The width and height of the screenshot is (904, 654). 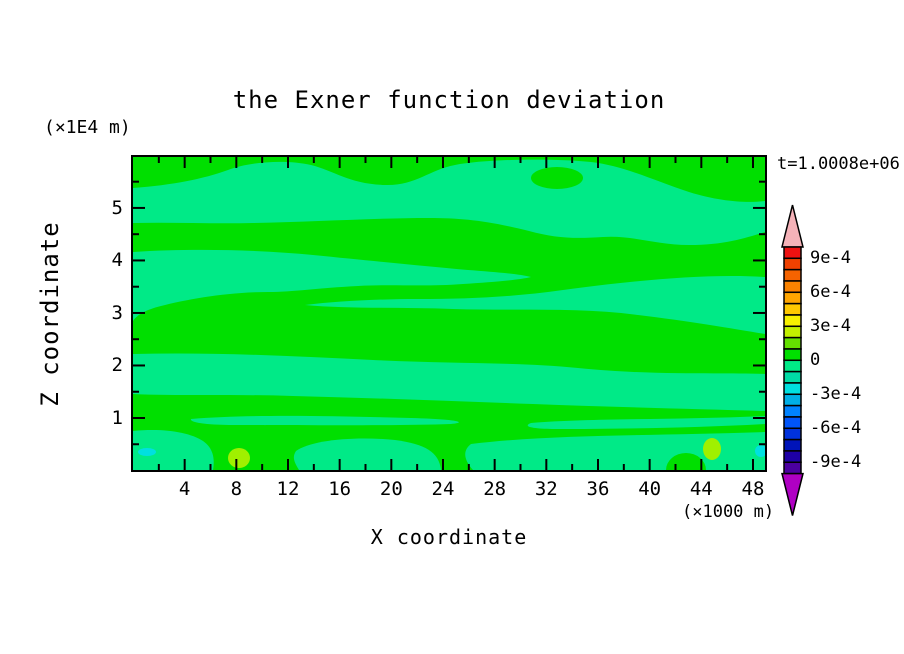 What do you see at coordinates (830, 292) in the screenshot?
I see `colorbar-value-label: 6e-4` at bounding box center [830, 292].